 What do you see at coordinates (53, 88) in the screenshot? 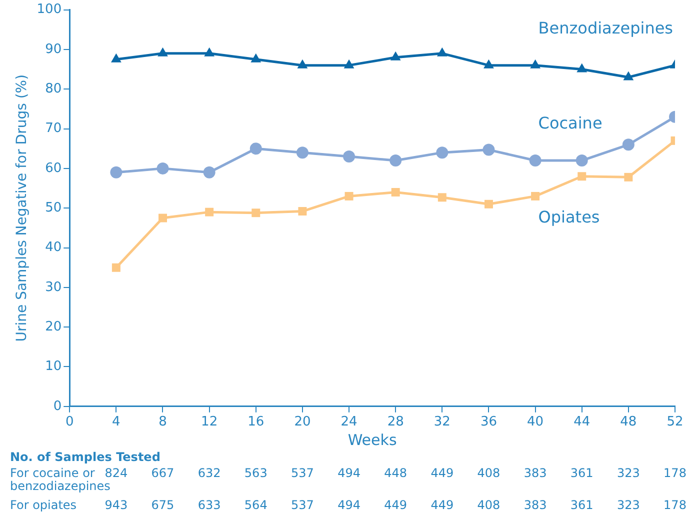
I see `y-tick-label: 80` at bounding box center [53, 88].